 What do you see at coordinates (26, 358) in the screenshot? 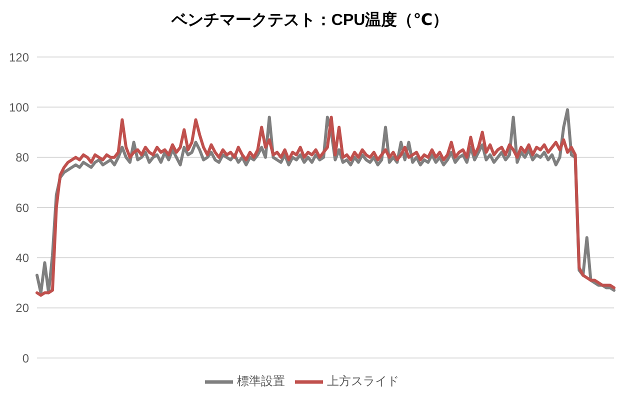
I see `y-tick-label: 0` at bounding box center [26, 358].